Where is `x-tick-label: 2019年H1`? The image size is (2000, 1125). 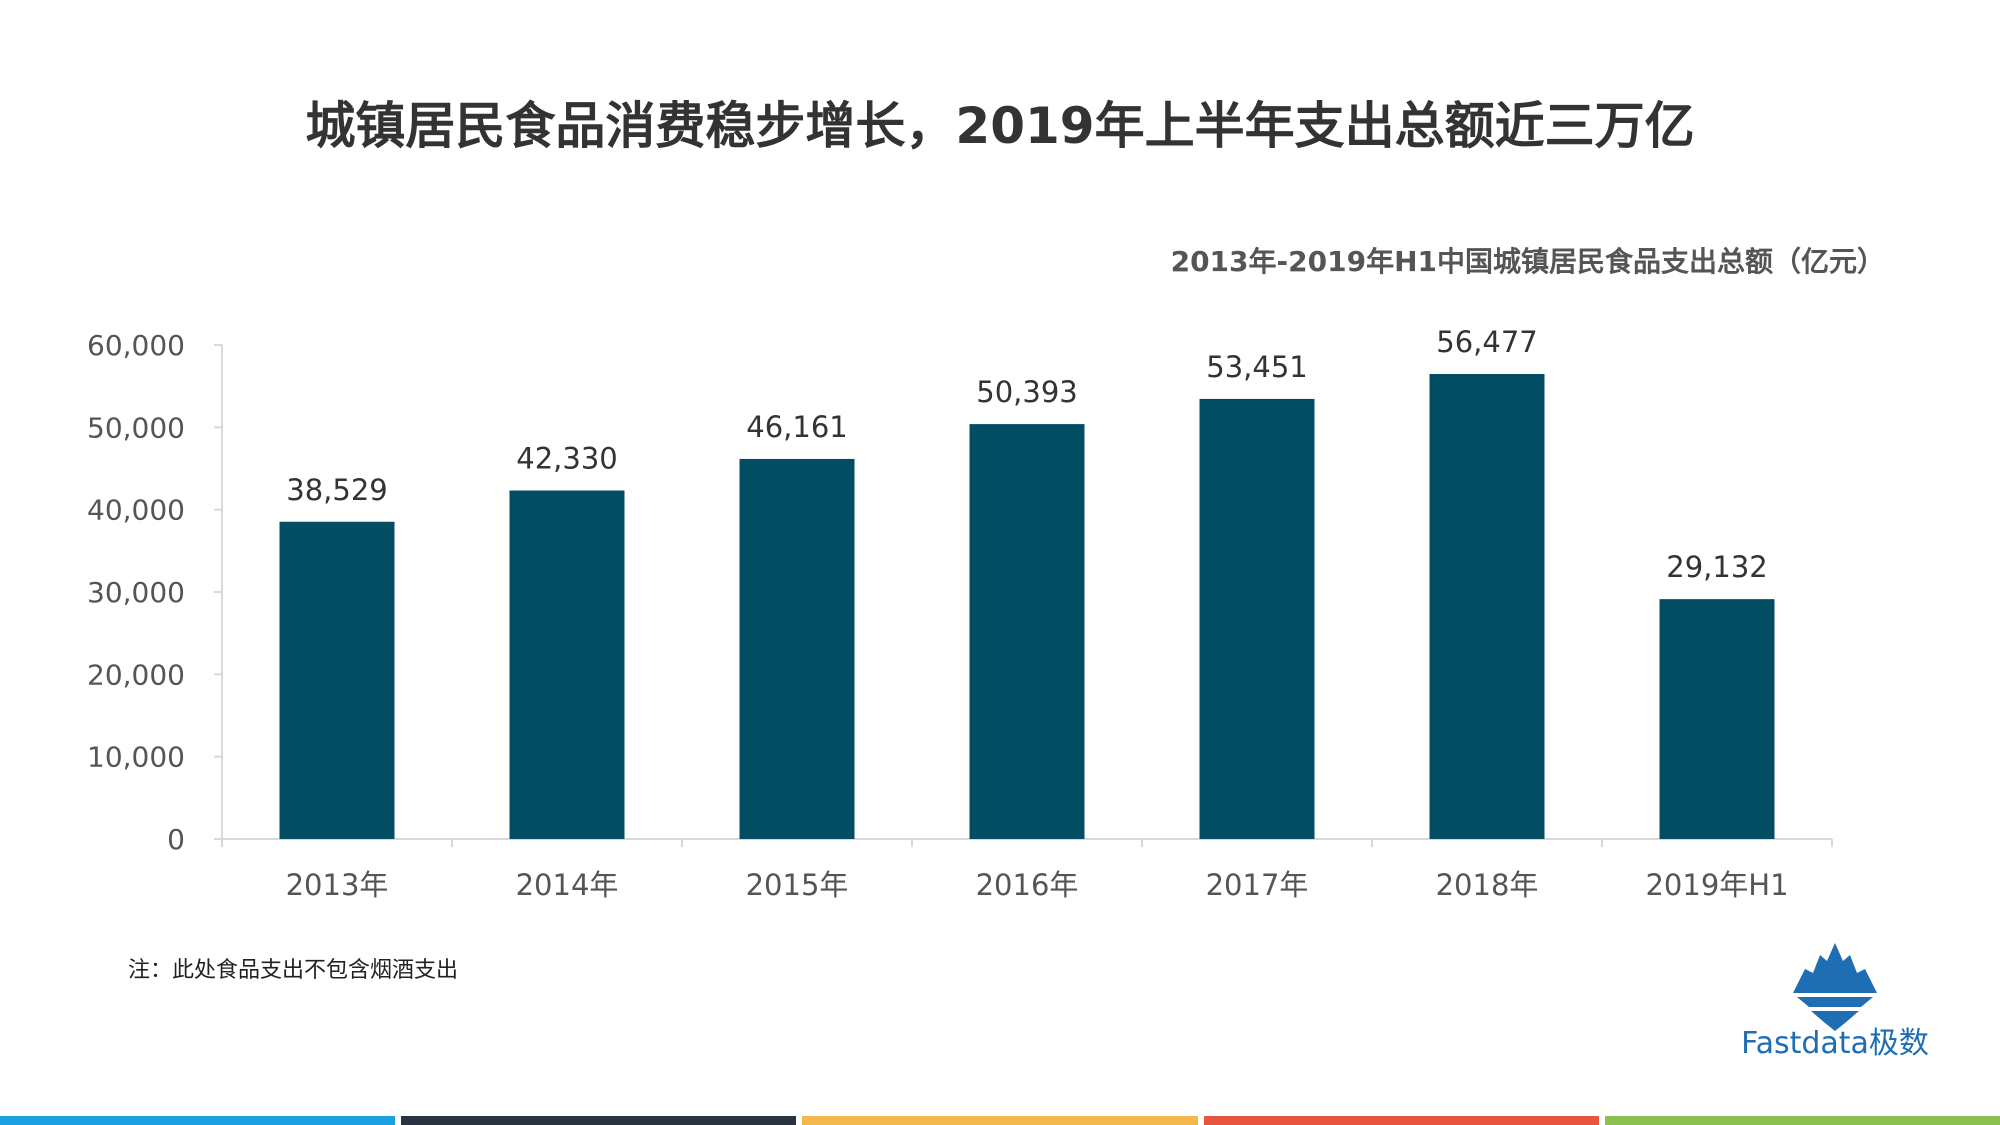 x-tick-label: 2019年H1 is located at coordinates (1716, 885).